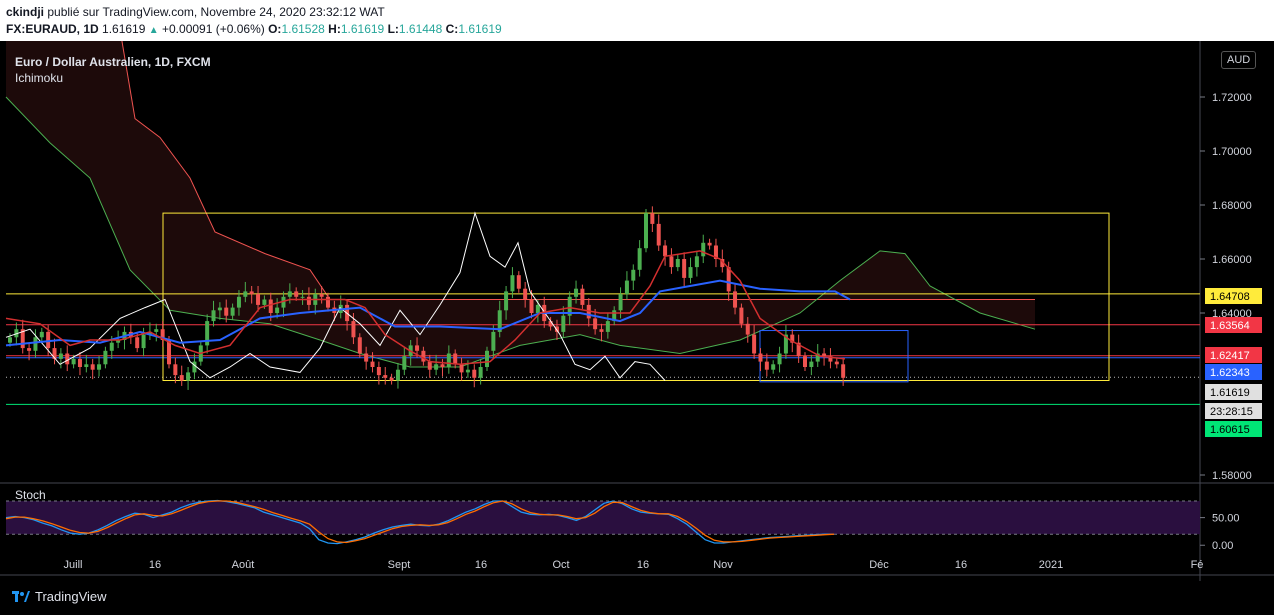  What do you see at coordinates (25, 12) in the screenshot?
I see `author-name: ckindji` at bounding box center [25, 12].